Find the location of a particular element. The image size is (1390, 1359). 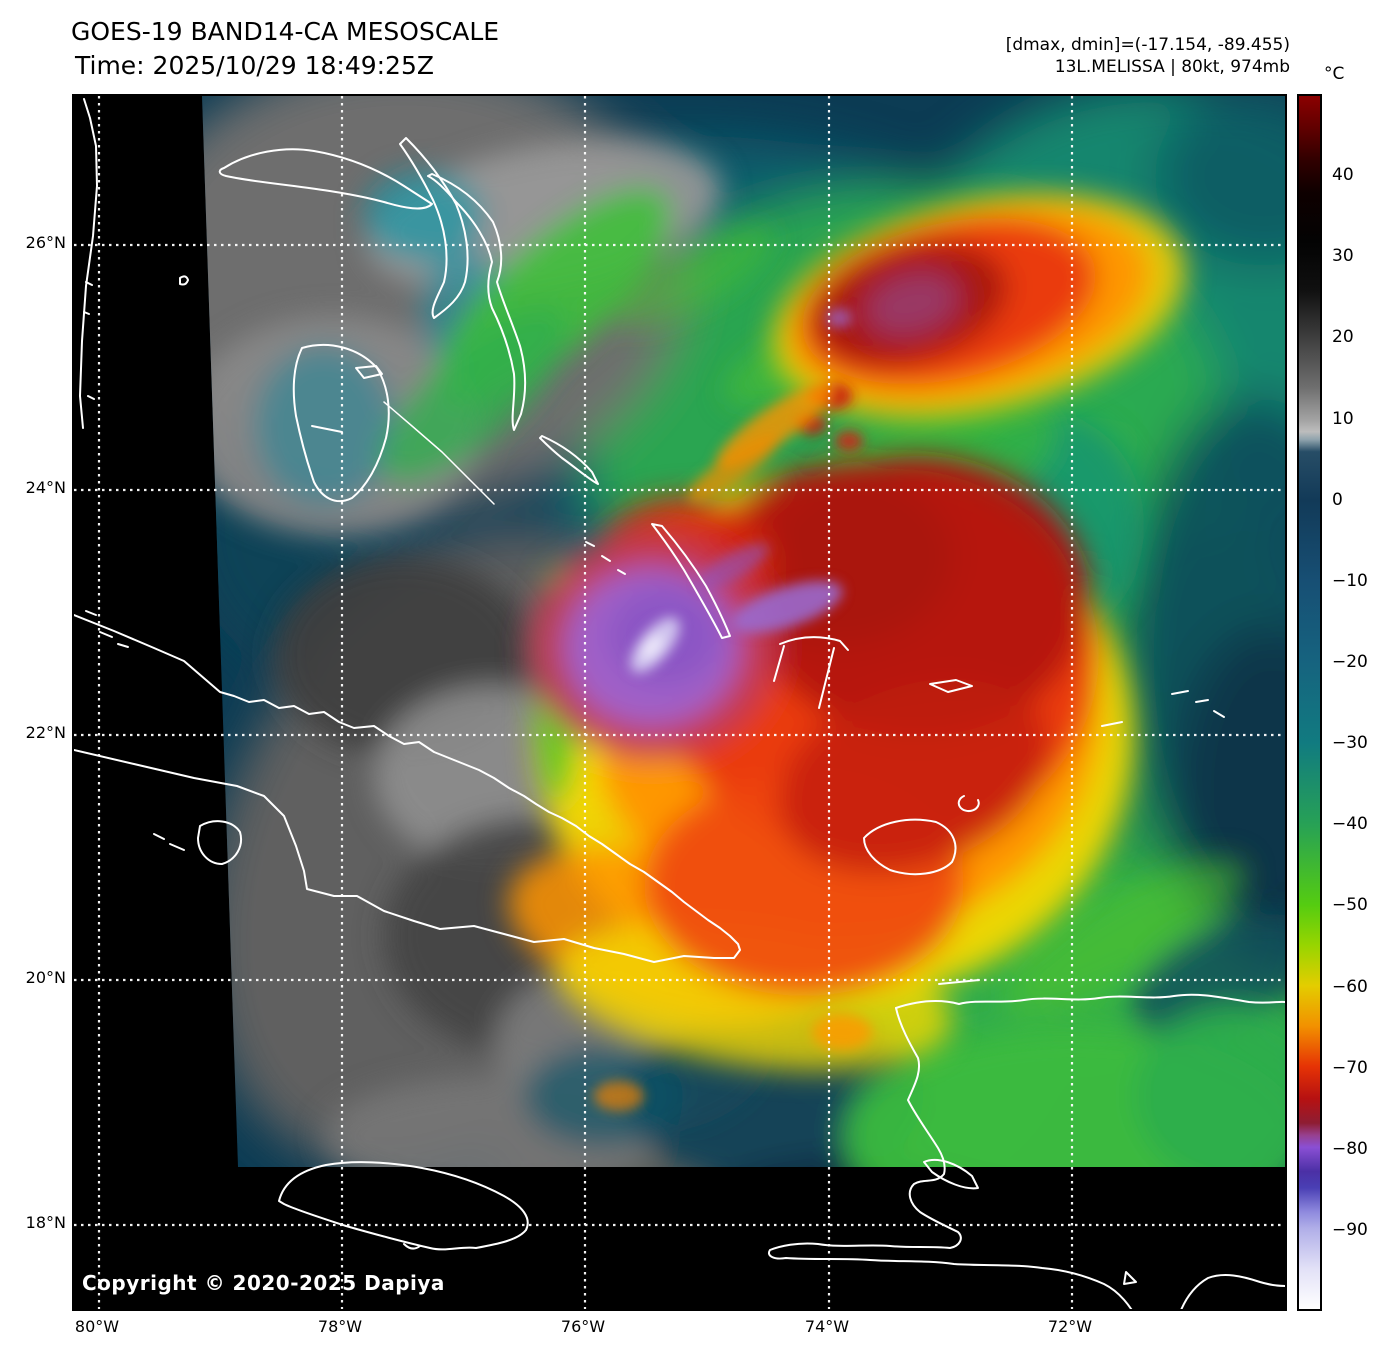

lat-tick-label: 22°N is located at coordinates (45, 732).